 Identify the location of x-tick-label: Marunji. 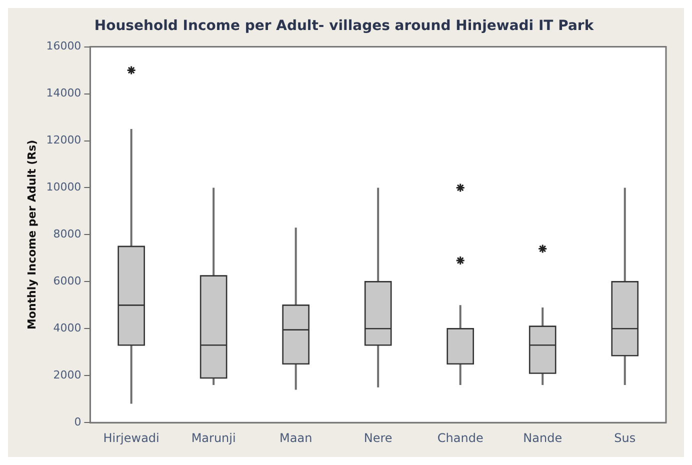
(213, 437).